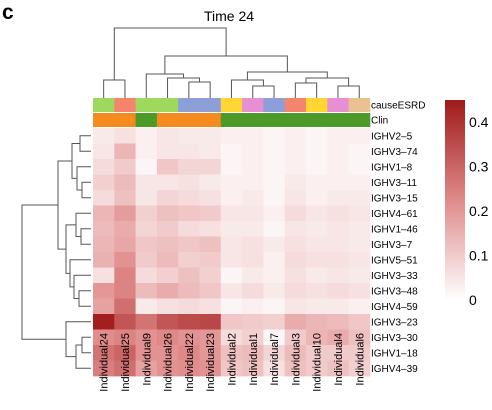 The height and width of the screenshot is (410, 492). Describe the element at coordinates (147, 359) in the screenshot. I see `column-label: Individual9` at that location.